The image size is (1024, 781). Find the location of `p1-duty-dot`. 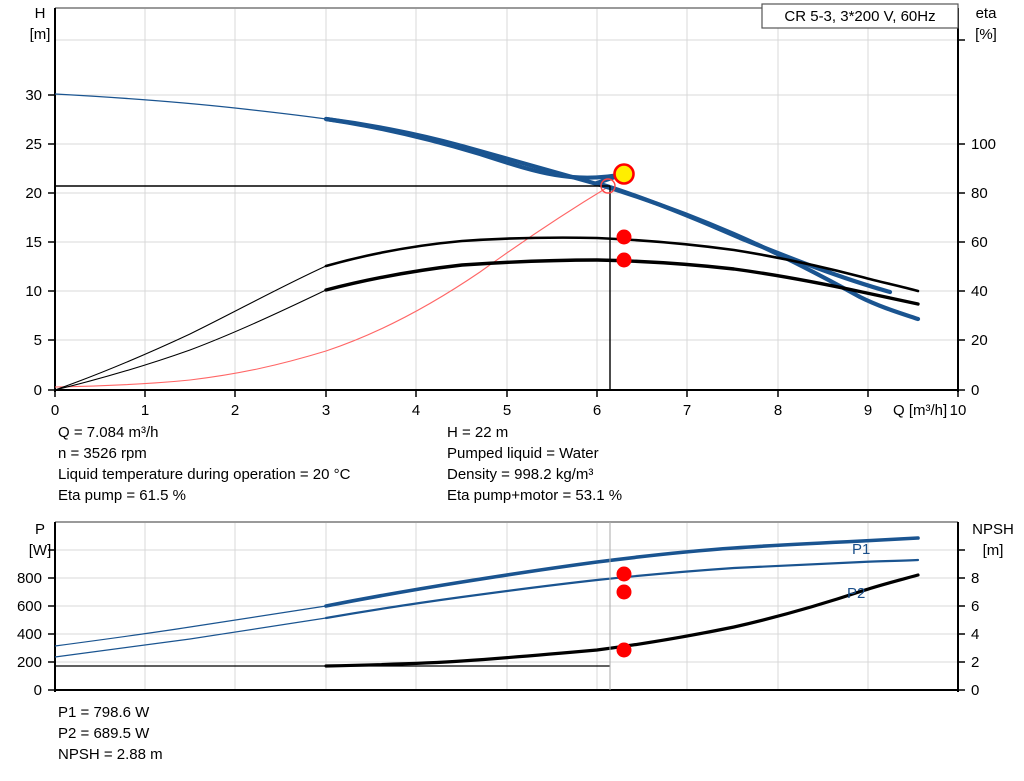

p1-duty-dot is located at coordinates (624, 574).